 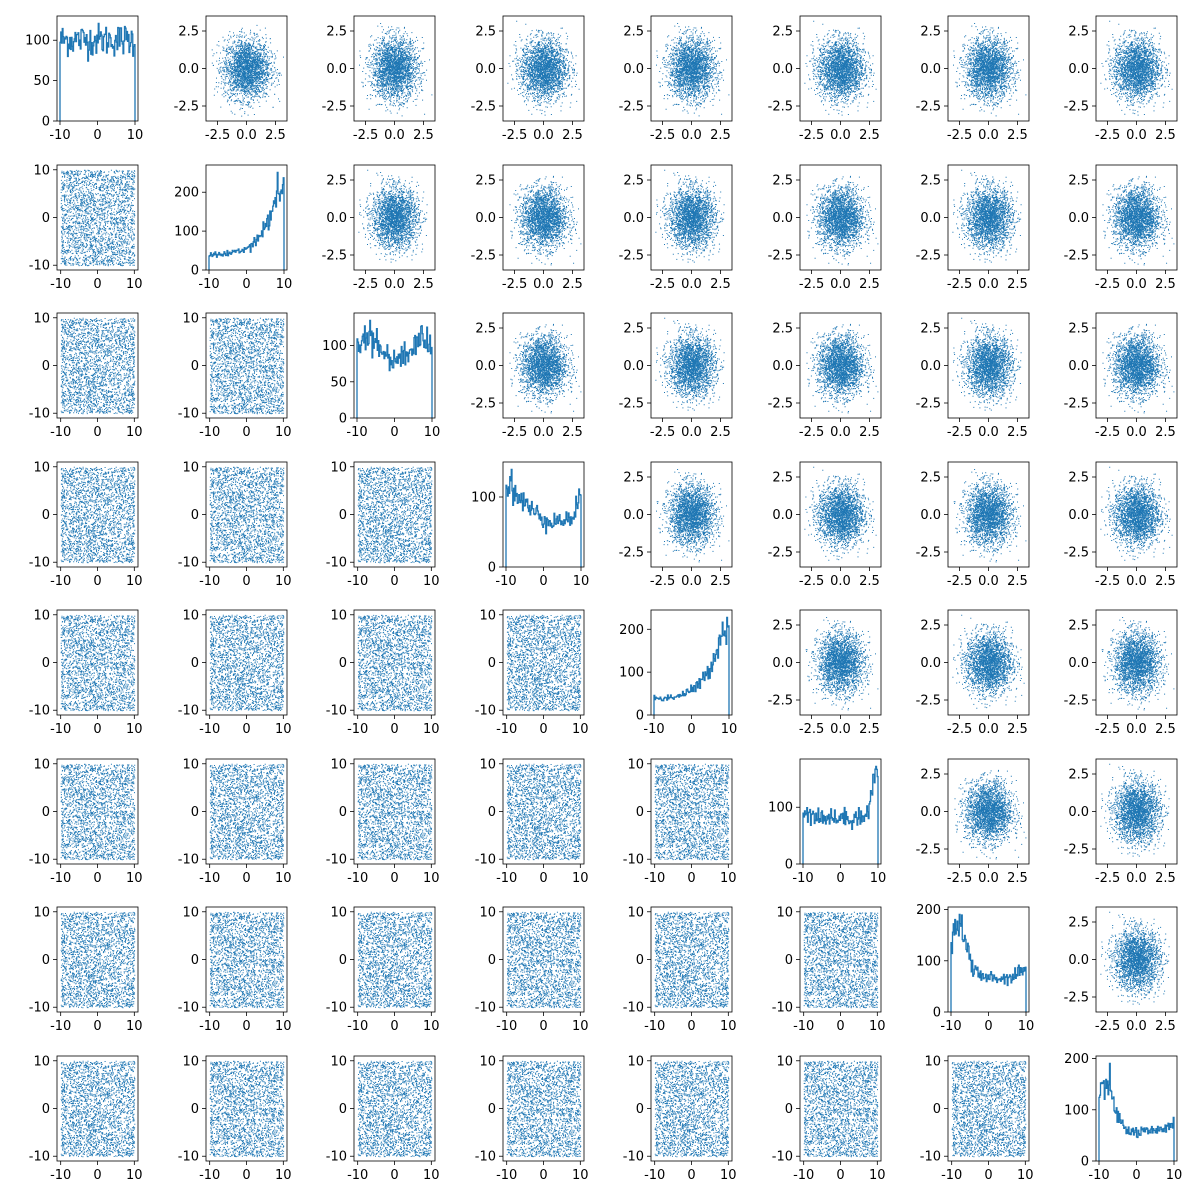 I want to click on panel-r1-c7: -2.5 0.0 2.5 -2.5 0.0 2.5, so click(x=1121, y=228).